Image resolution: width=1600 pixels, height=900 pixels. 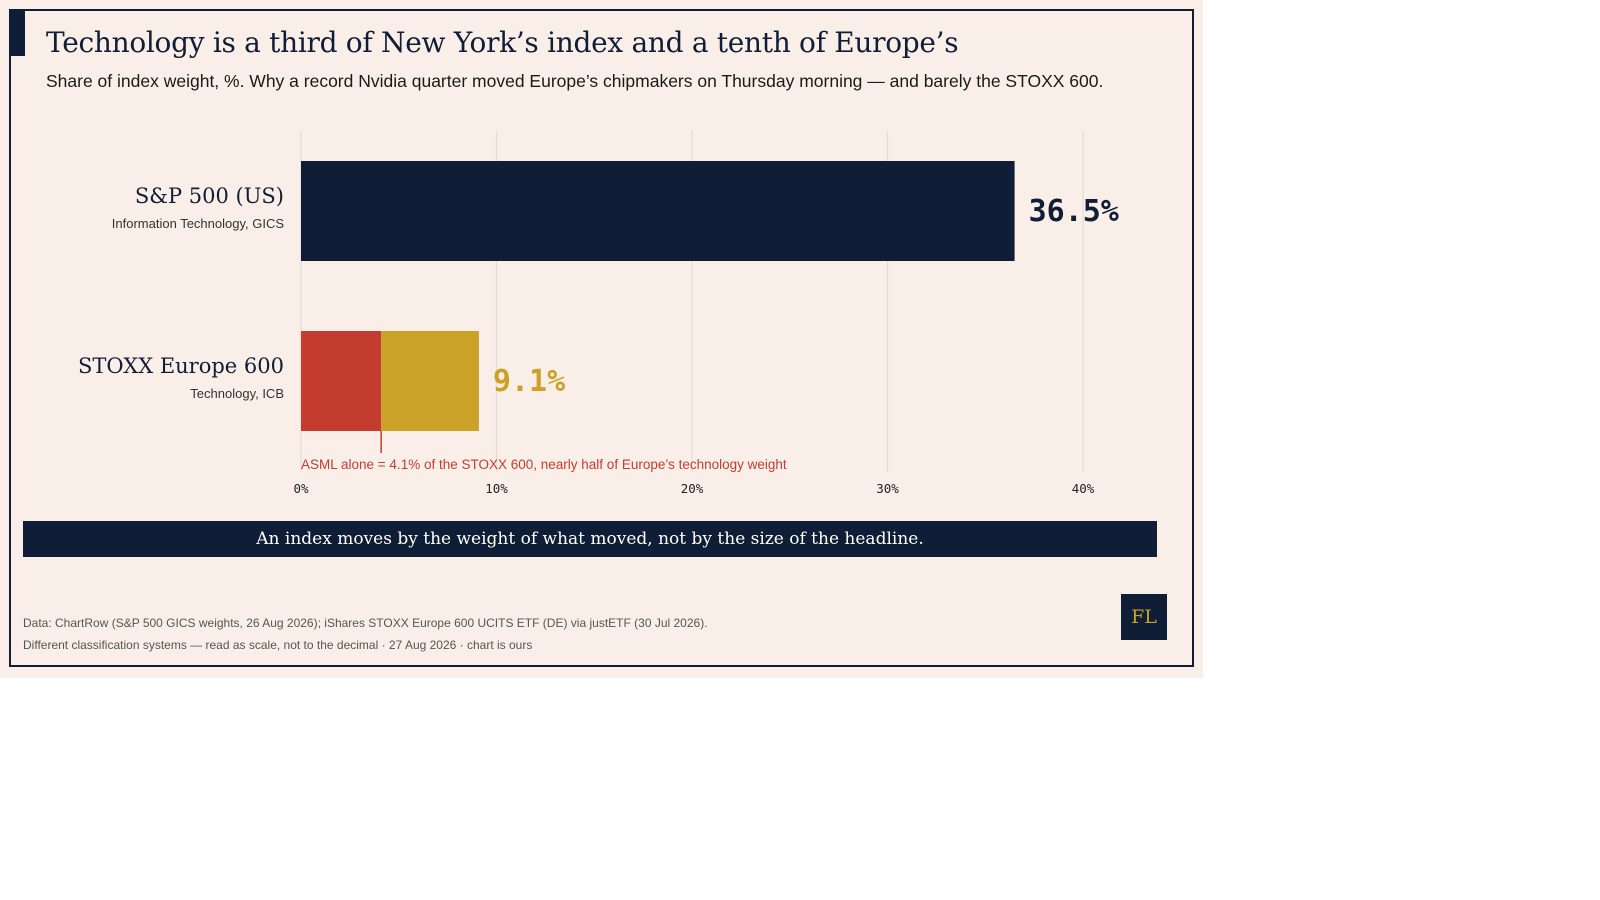 I want to click on category-sublabel: Information Technology, GICS, so click(x=198, y=223).